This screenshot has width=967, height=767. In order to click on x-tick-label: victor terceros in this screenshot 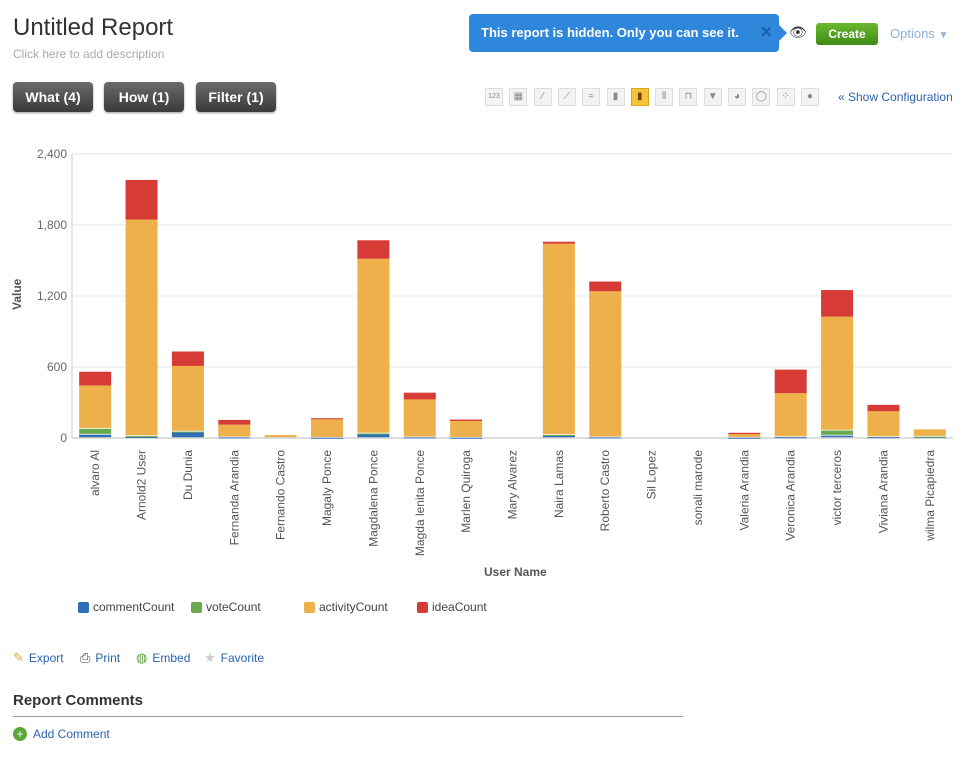, I will do `click(837, 487)`.